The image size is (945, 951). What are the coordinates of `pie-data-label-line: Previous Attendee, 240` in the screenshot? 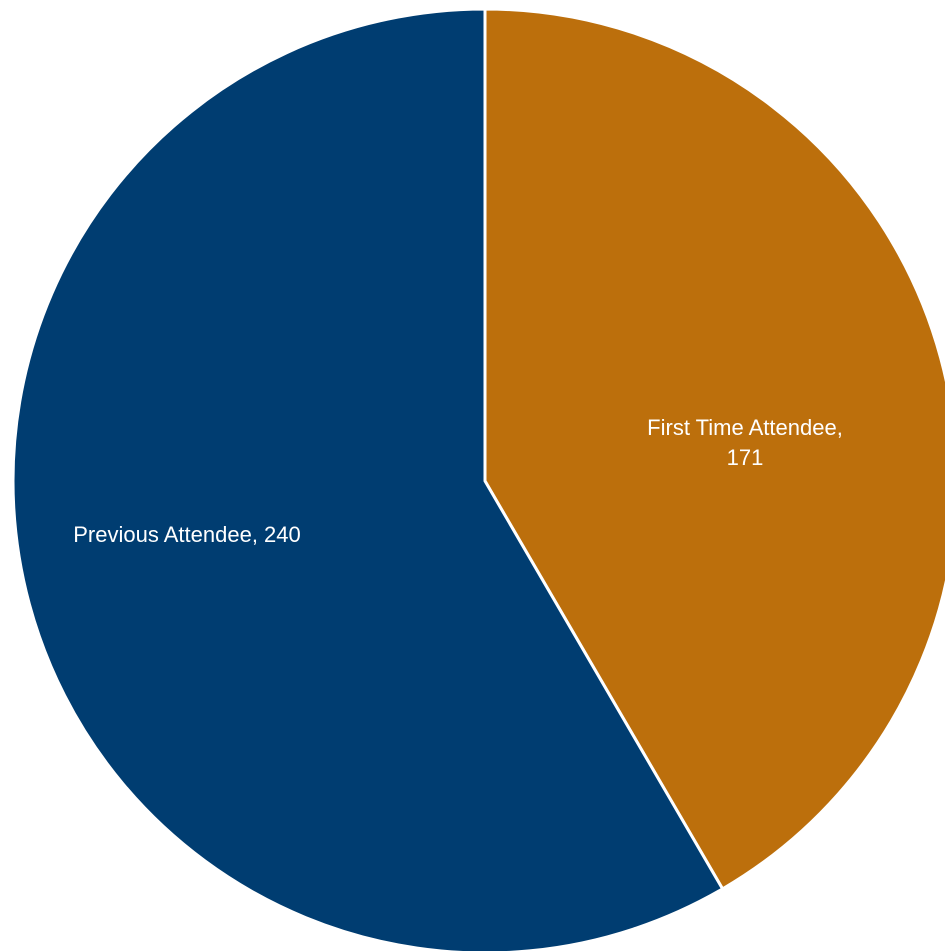 It's located at (187, 534).